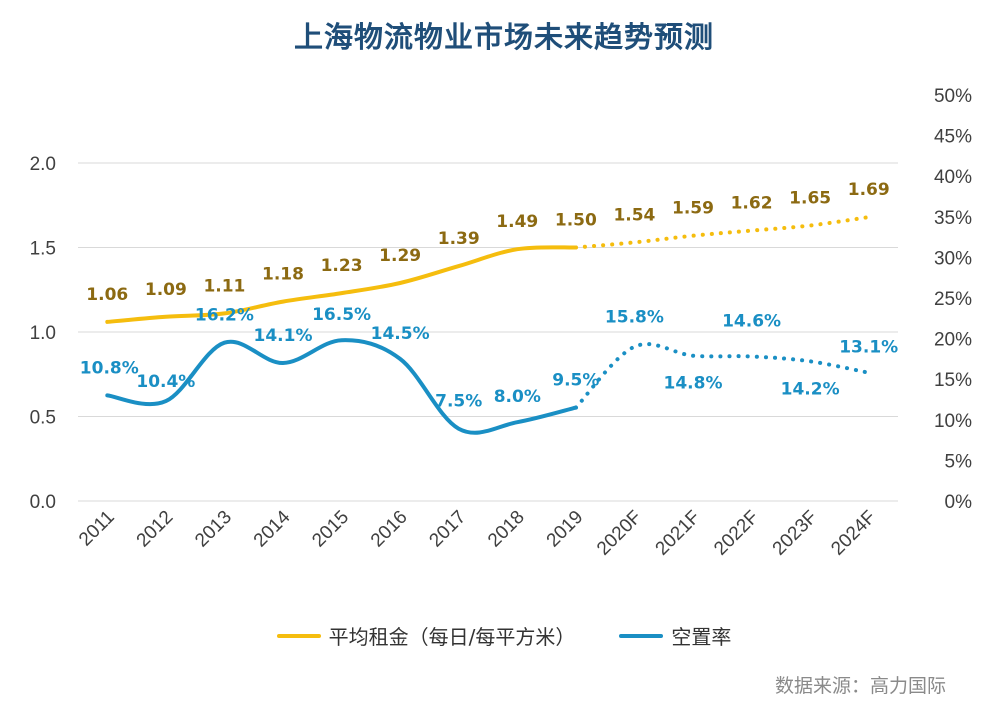 The image size is (1008, 713). I want to click on data-source-note: 数据来源：高力国际, so click(860, 686).